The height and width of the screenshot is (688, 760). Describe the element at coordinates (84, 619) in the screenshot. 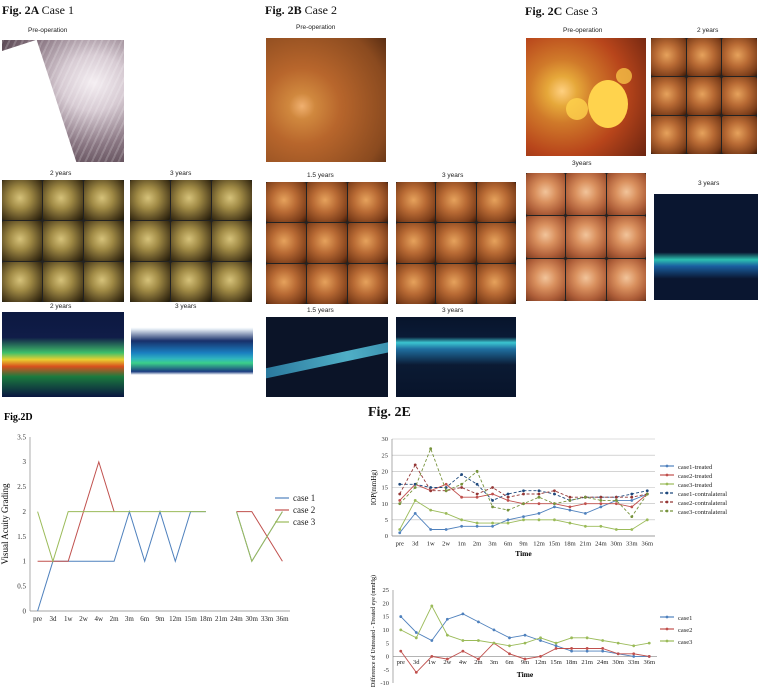

I see `x-tick-label: 2w` at that location.